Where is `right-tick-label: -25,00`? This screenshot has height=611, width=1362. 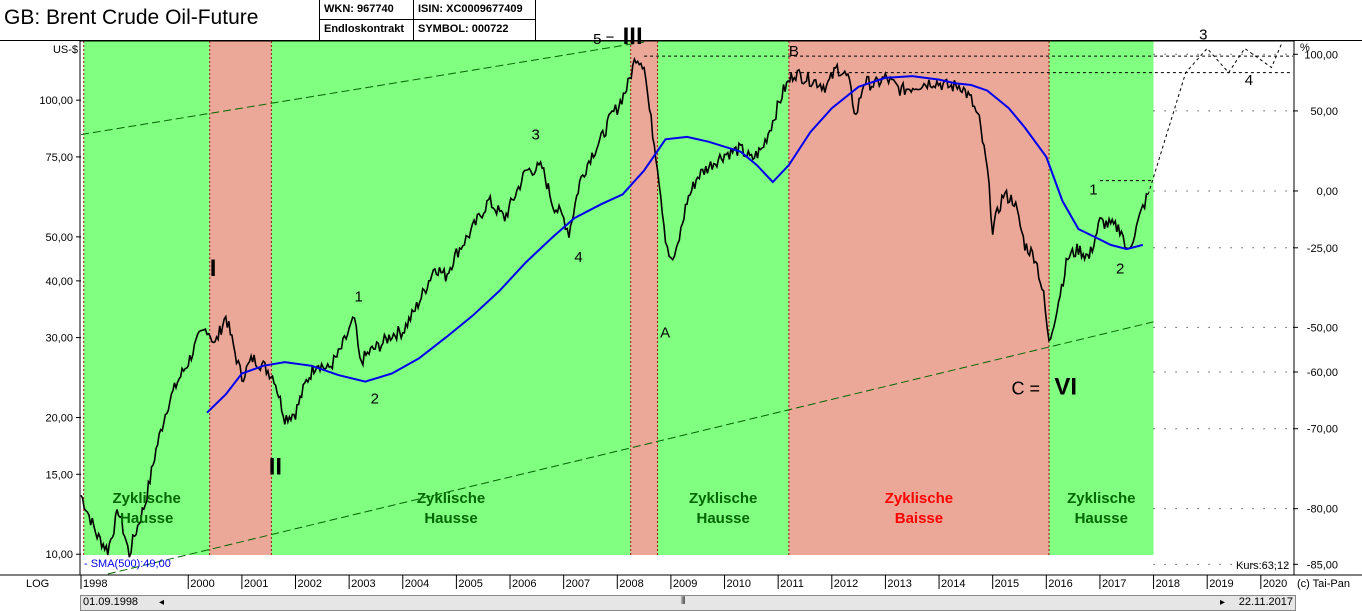
right-tick-label: -25,00 is located at coordinates (1322, 249).